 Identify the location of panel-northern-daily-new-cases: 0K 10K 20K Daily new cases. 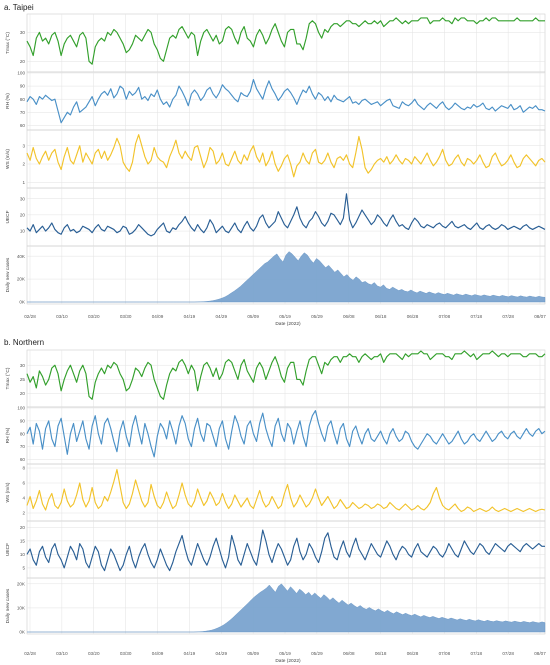
(275, 606).